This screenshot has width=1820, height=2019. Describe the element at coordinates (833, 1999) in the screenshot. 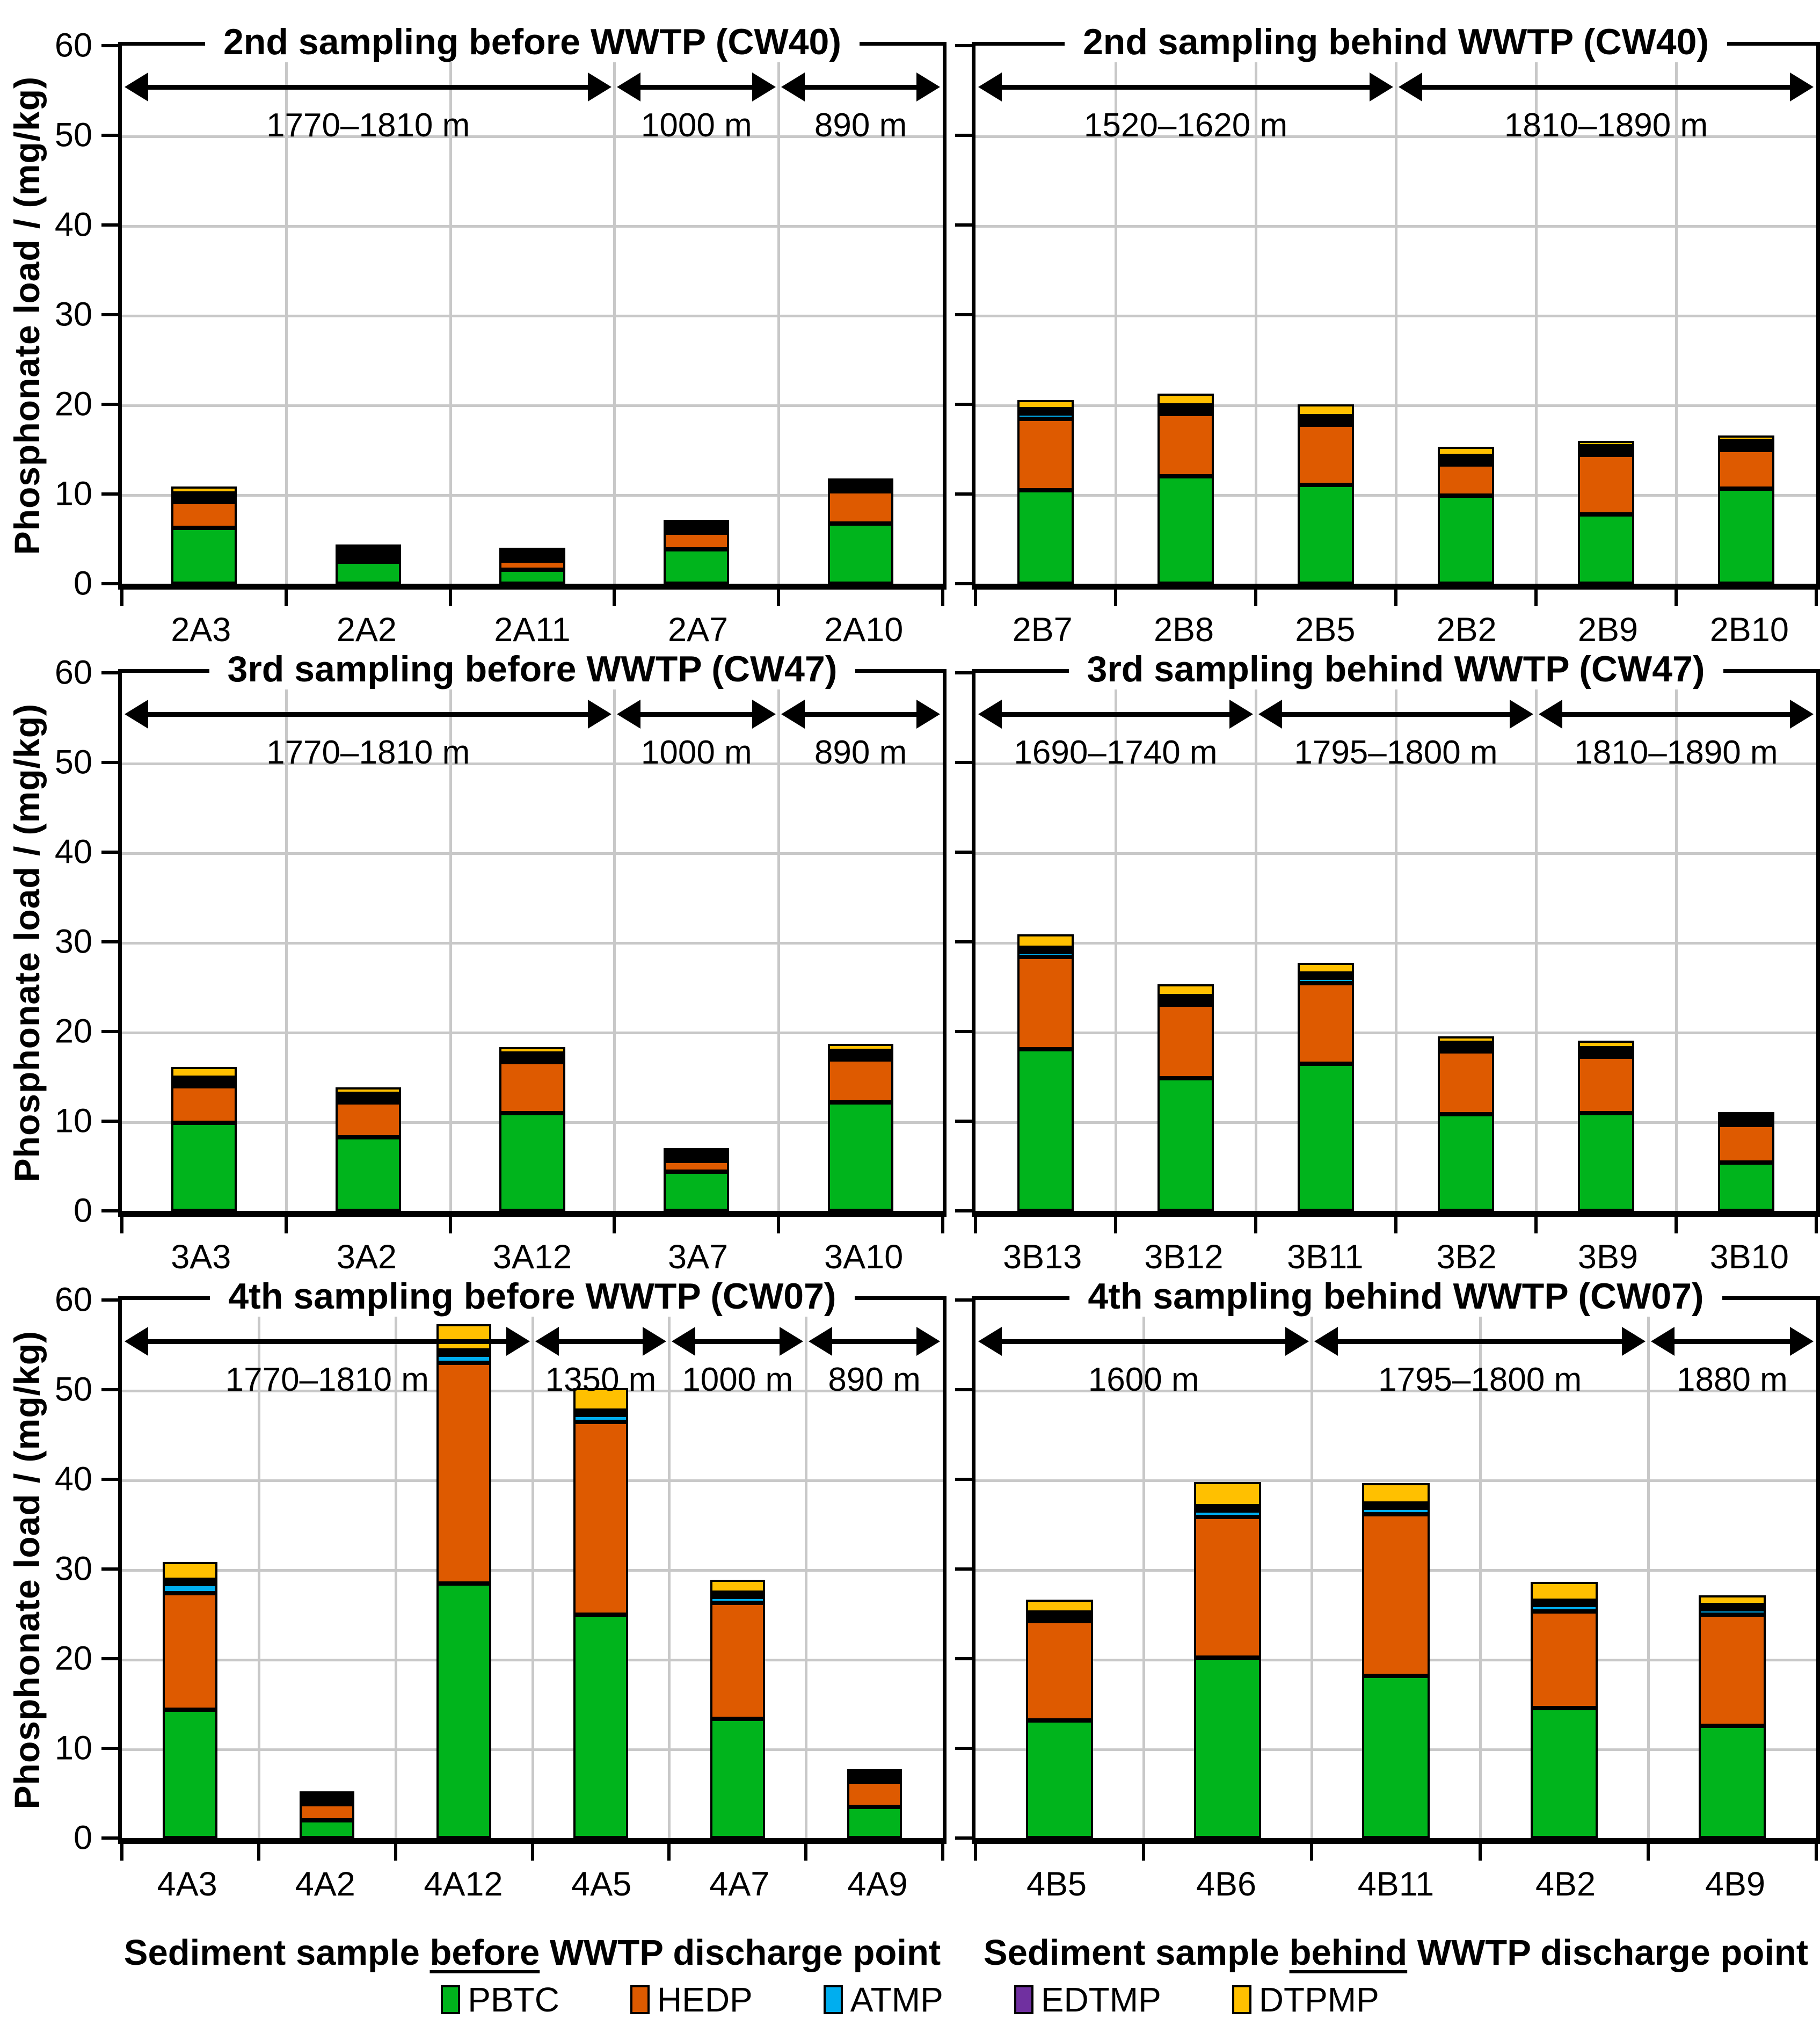

I see `legend-swatch-ATMP` at that location.